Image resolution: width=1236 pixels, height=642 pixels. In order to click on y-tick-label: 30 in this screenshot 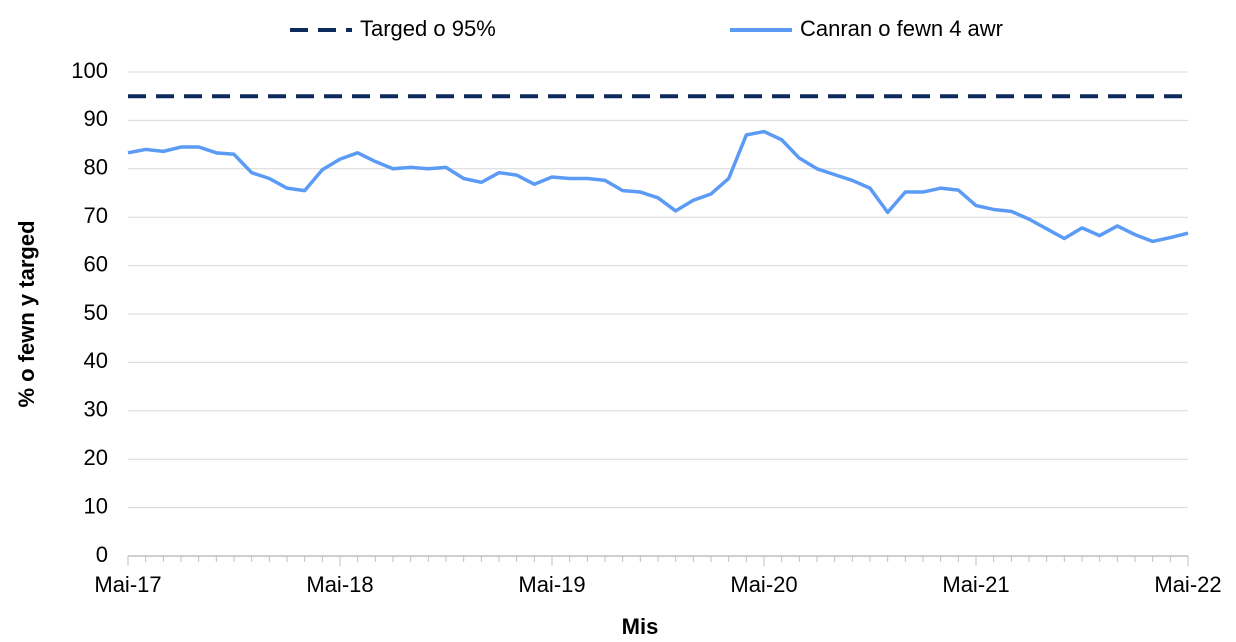, I will do `click(96, 409)`.